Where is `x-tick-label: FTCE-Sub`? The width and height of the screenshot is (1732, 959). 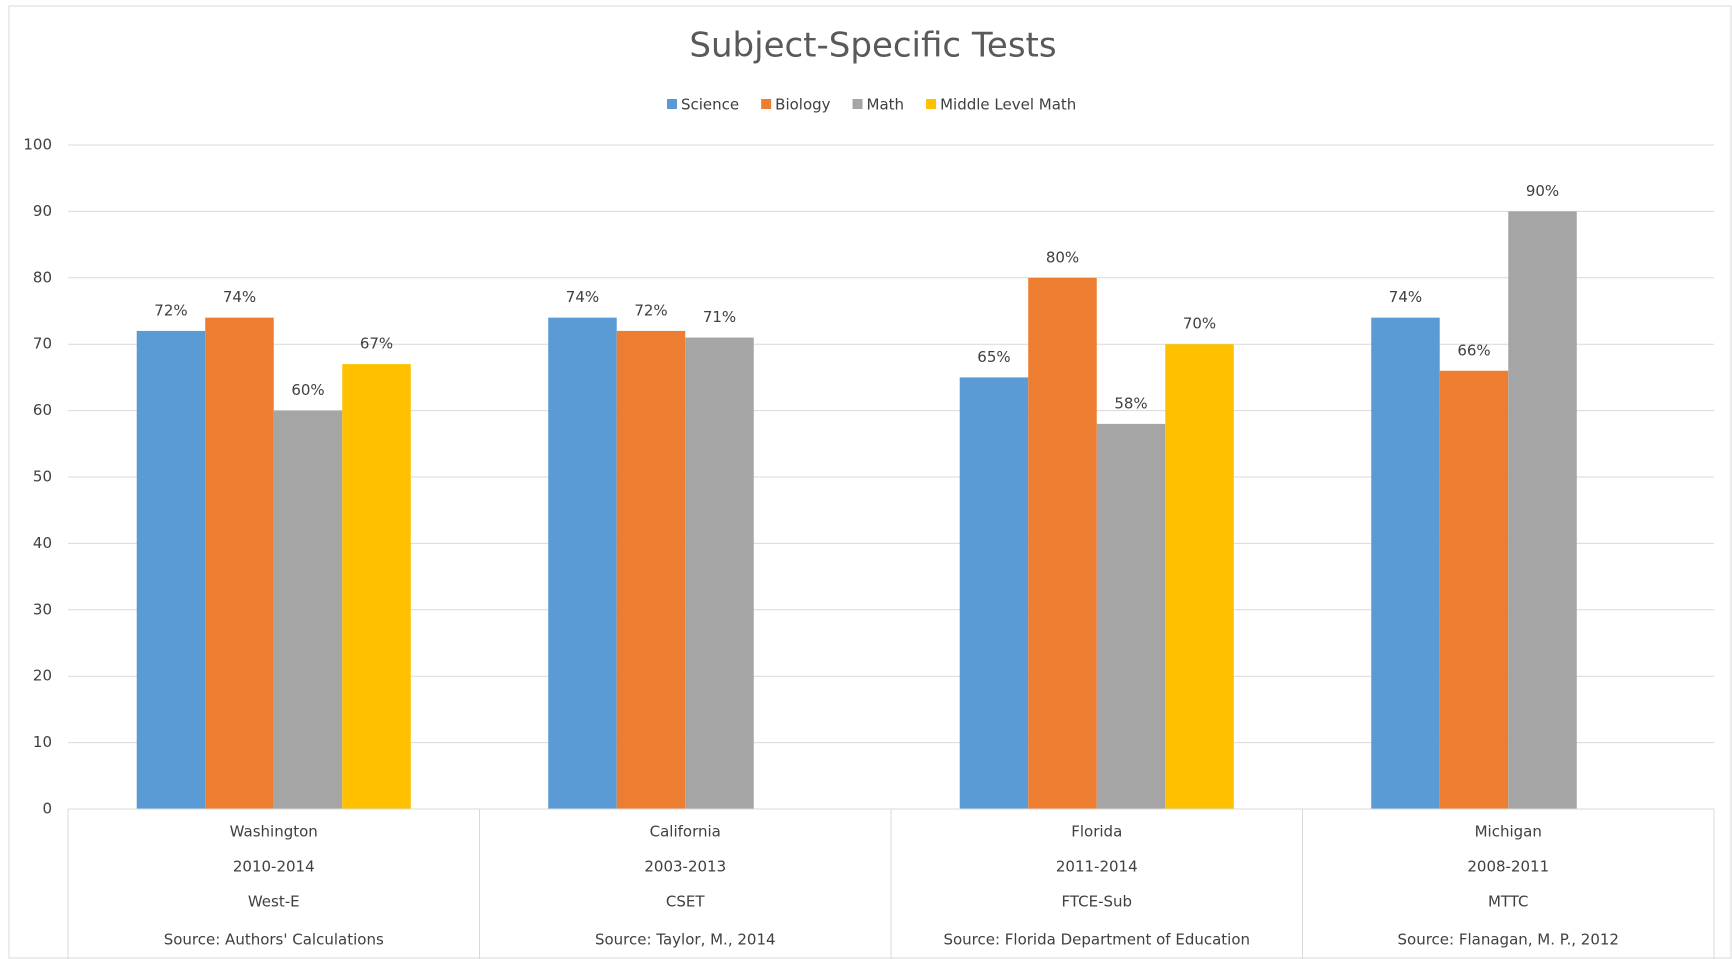
x-tick-label: FTCE-Sub is located at coordinates (1096, 902).